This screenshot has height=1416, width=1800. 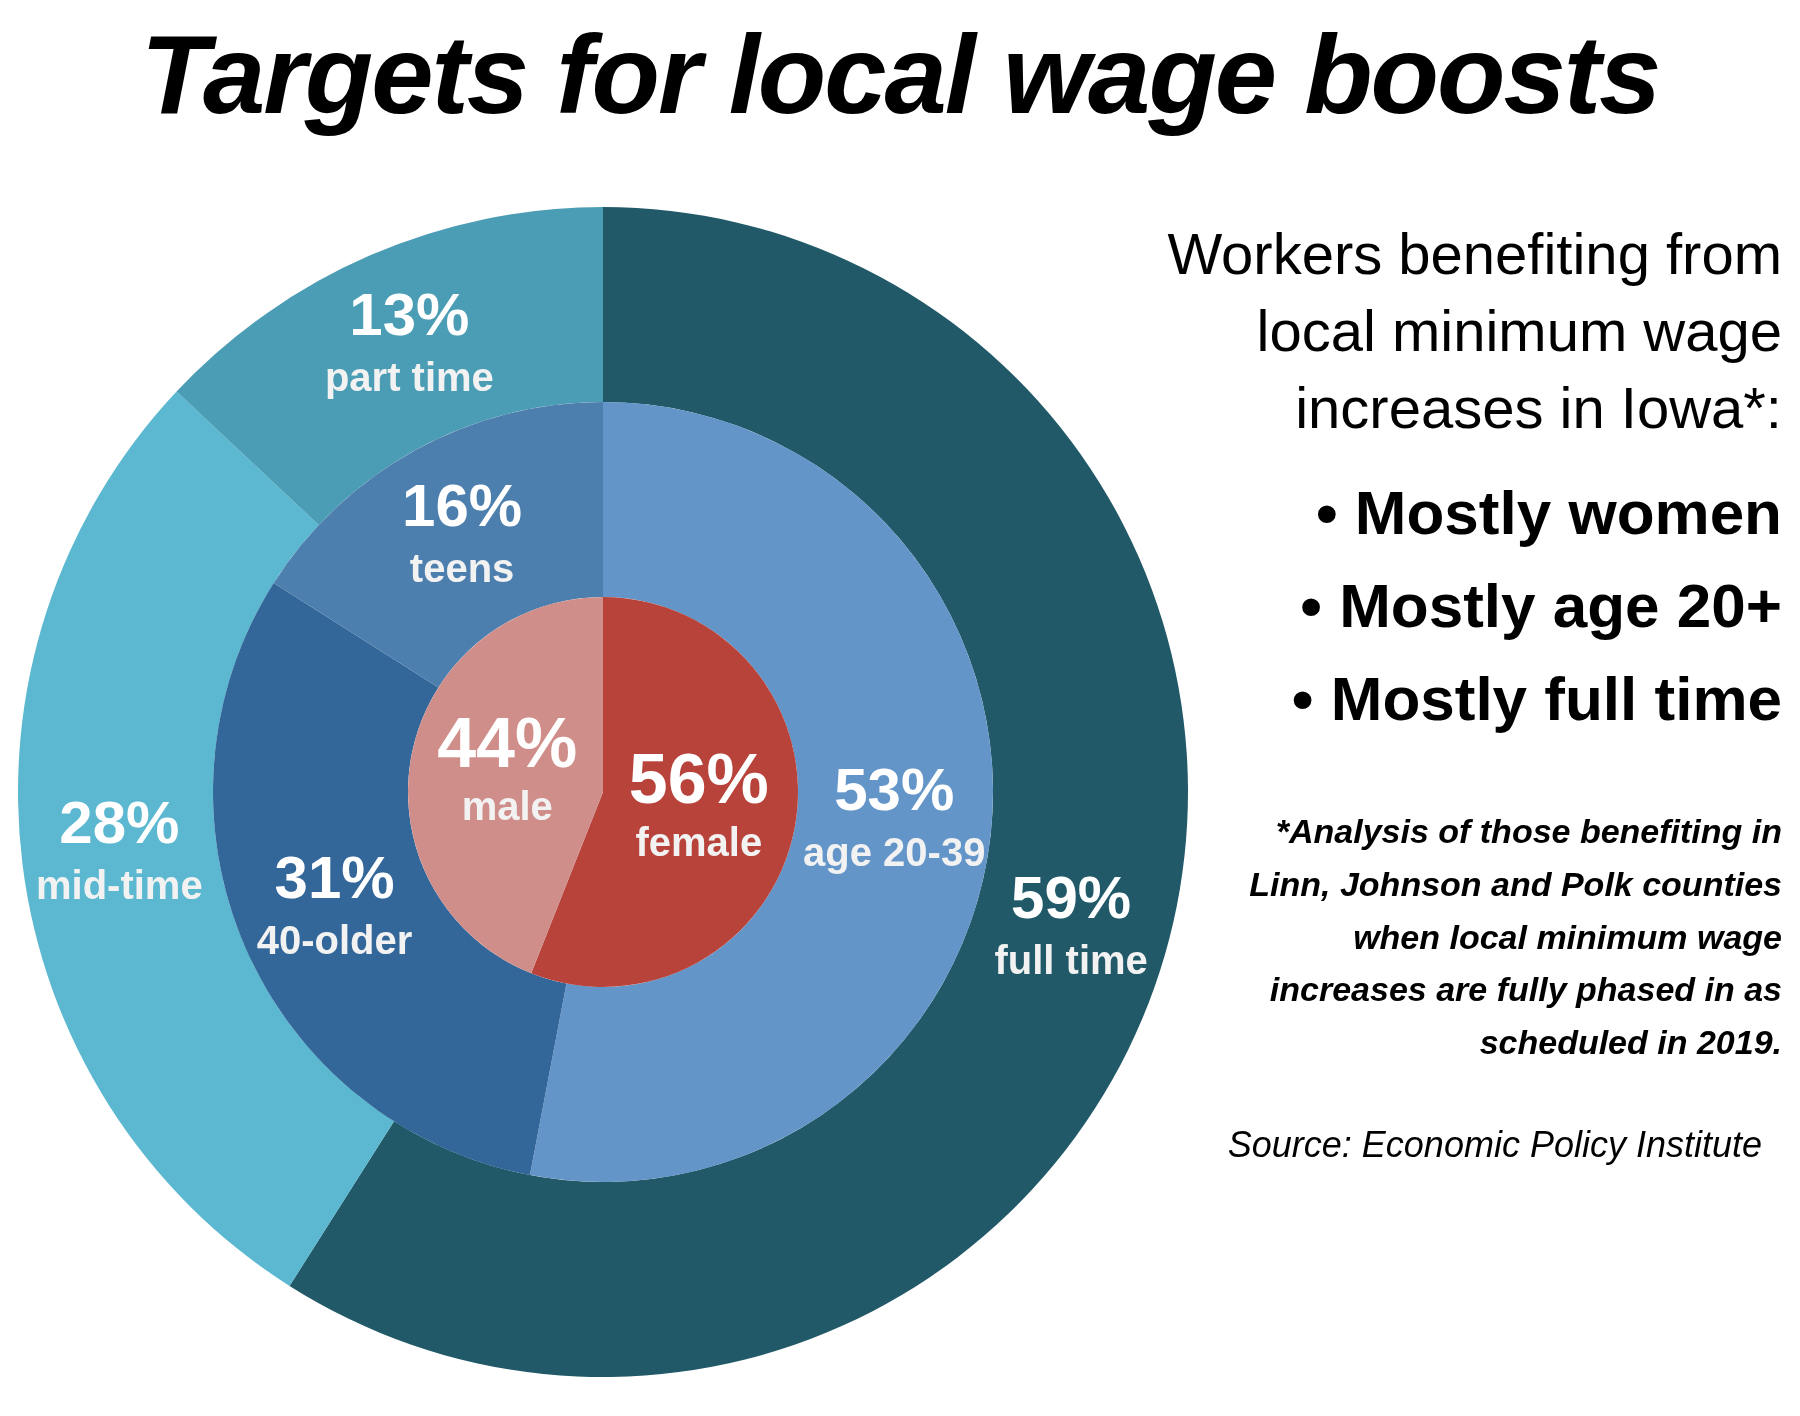 I want to click on slice-label: female, so click(x=699, y=842).